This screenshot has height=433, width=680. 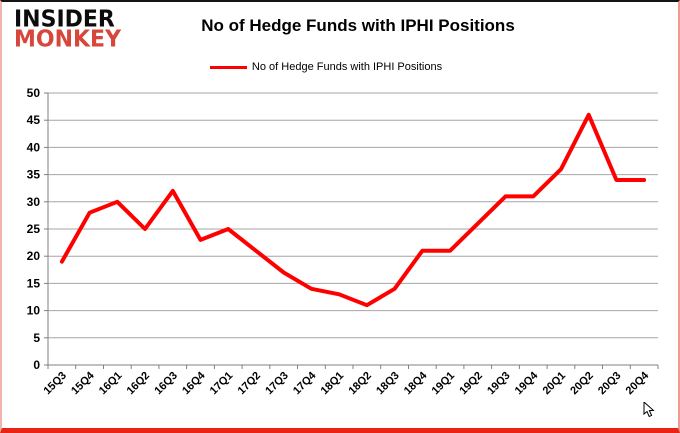 I want to click on x-tick-label: 20Q1, so click(x=555, y=384).